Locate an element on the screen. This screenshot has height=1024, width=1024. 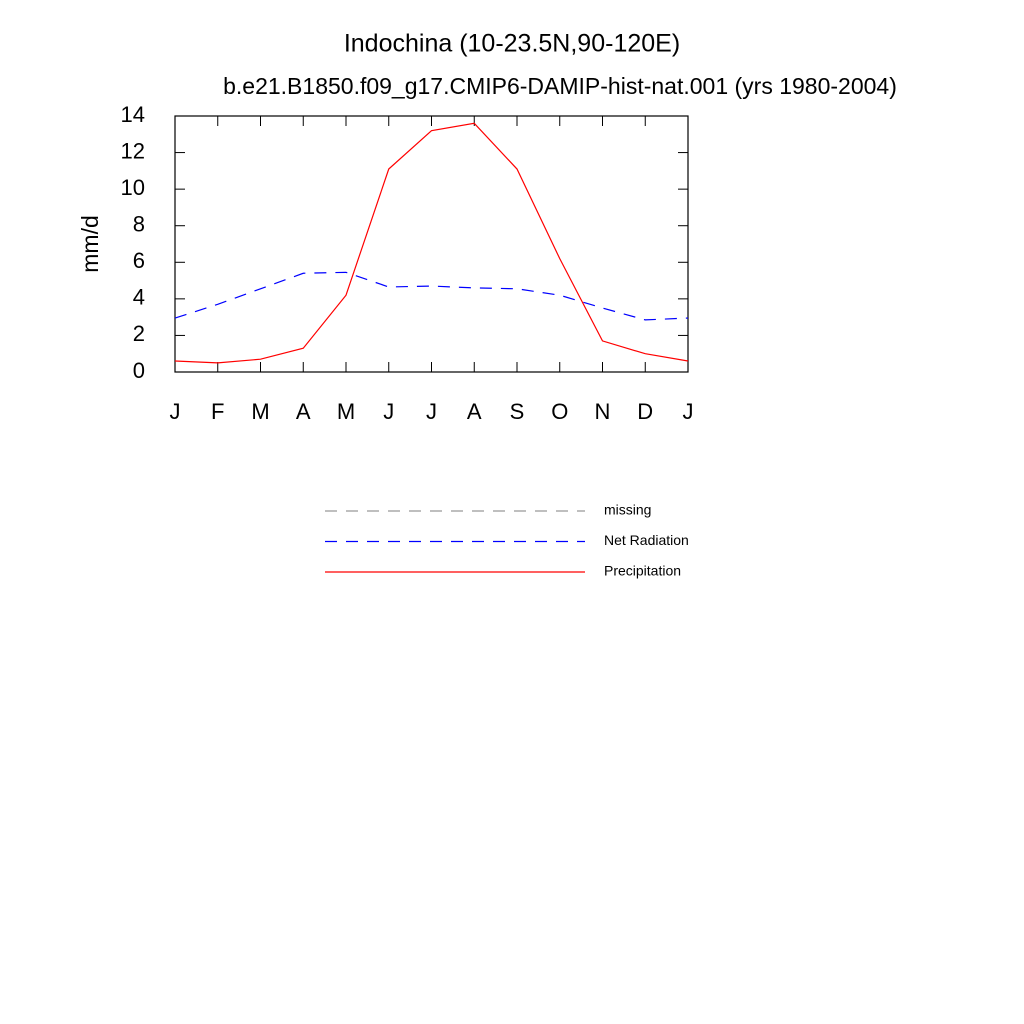
plot-frame is located at coordinates (431, 244).